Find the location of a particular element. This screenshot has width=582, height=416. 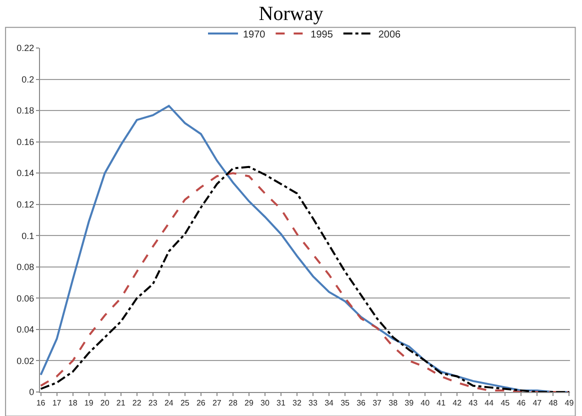

x-tick-label: 24 is located at coordinates (169, 403).